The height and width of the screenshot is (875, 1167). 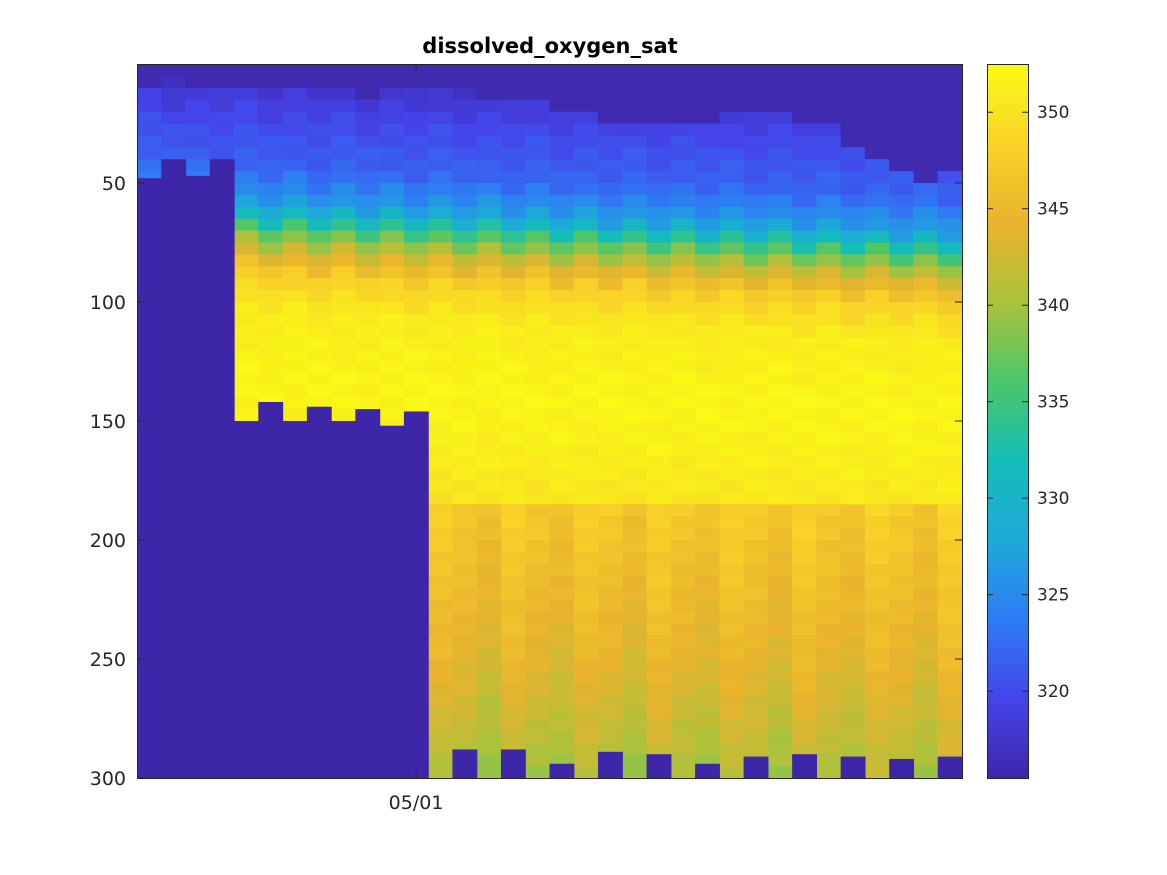 What do you see at coordinates (549, 46) in the screenshot?
I see `chart-title: dissolved_oxygen_sat` at bounding box center [549, 46].